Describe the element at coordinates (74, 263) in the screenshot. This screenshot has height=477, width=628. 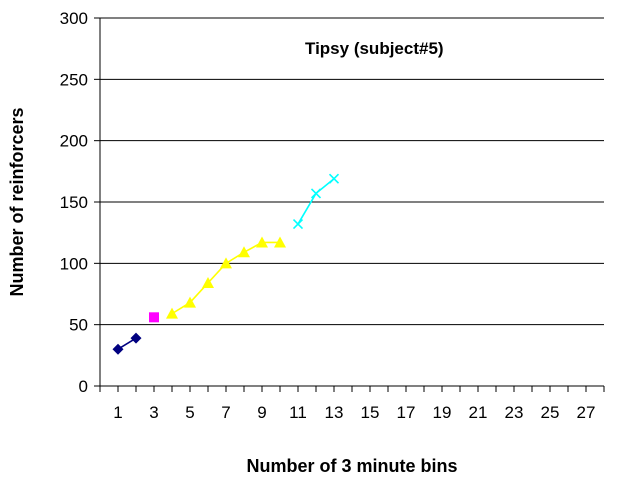
I see `y-tick-label: 100` at that location.